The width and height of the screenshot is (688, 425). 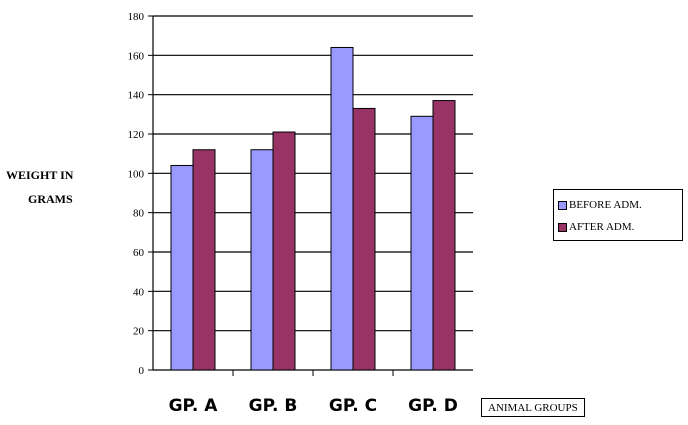 I want to click on legend-label-after: AFTER ADM., so click(x=602, y=227).